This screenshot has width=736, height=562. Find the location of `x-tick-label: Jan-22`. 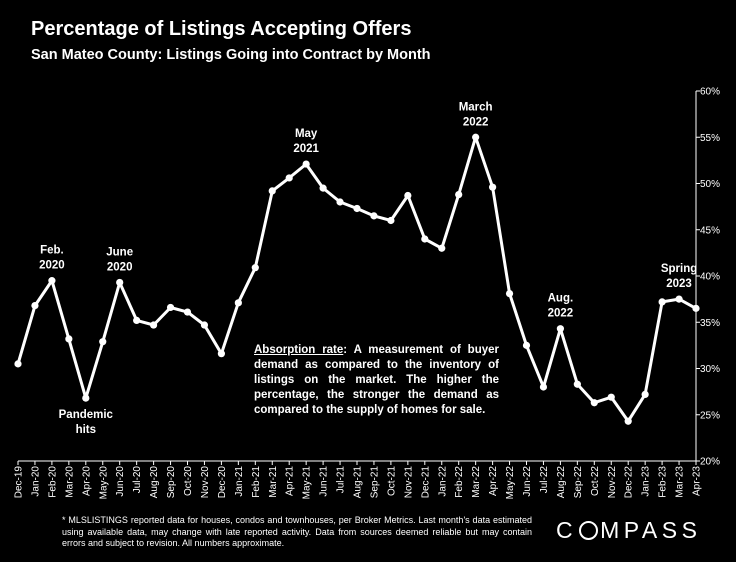

x-tick-label: Jan-22 is located at coordinates (442, 481).